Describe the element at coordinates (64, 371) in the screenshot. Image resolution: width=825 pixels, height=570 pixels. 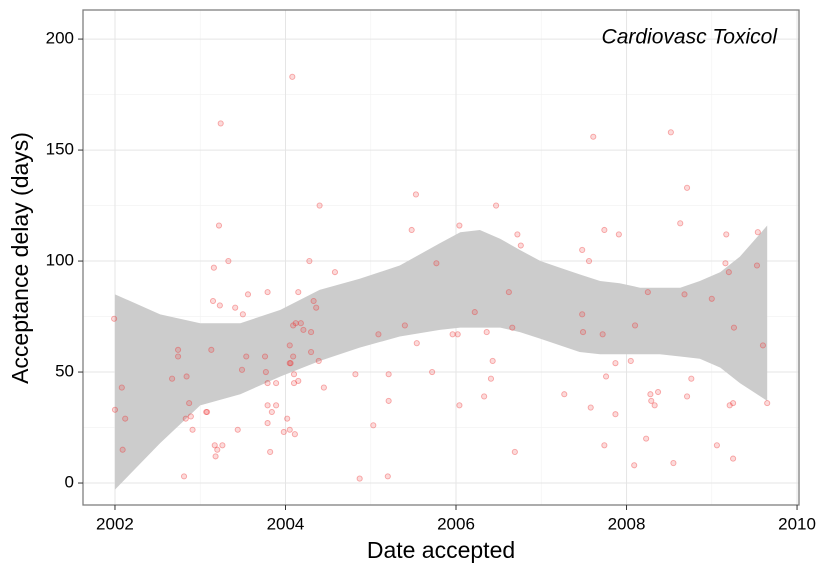
I see `y-tick-label: 50` at that location.